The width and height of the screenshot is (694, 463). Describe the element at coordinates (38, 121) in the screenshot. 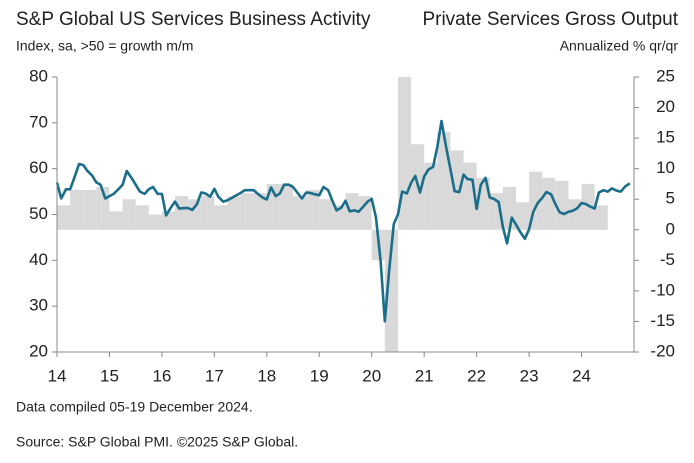

I see `y-tick-label: 70` at that location.